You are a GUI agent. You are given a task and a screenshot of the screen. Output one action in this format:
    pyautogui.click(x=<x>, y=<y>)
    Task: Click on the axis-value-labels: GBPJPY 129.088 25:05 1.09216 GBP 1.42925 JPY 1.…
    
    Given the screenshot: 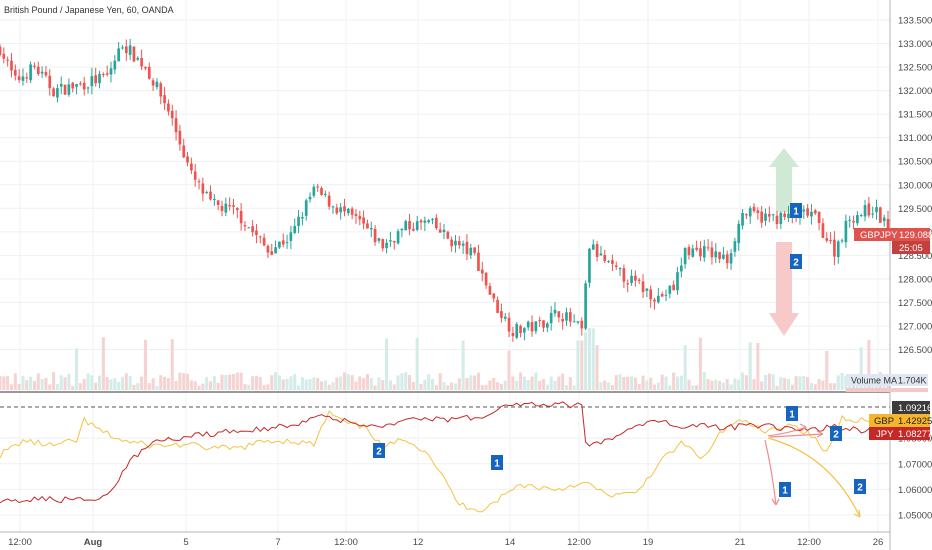 What is the action you would take?
    pyautogui.click(x=893, y=334)
    